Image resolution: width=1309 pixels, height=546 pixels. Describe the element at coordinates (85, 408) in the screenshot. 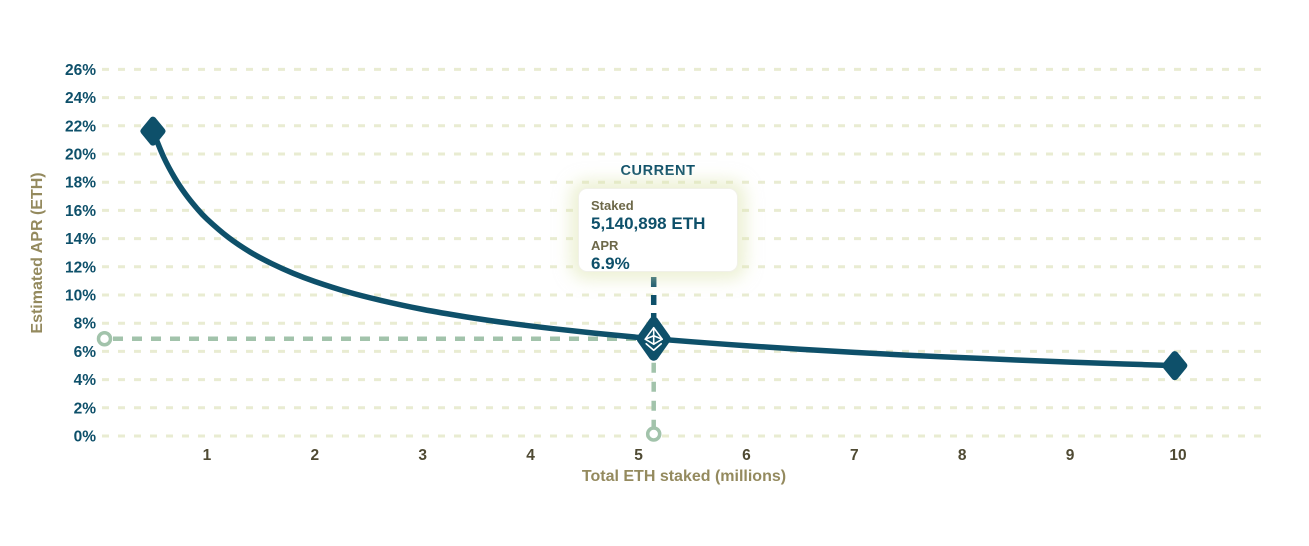

I see `y-tick-label: 2%` at that location.